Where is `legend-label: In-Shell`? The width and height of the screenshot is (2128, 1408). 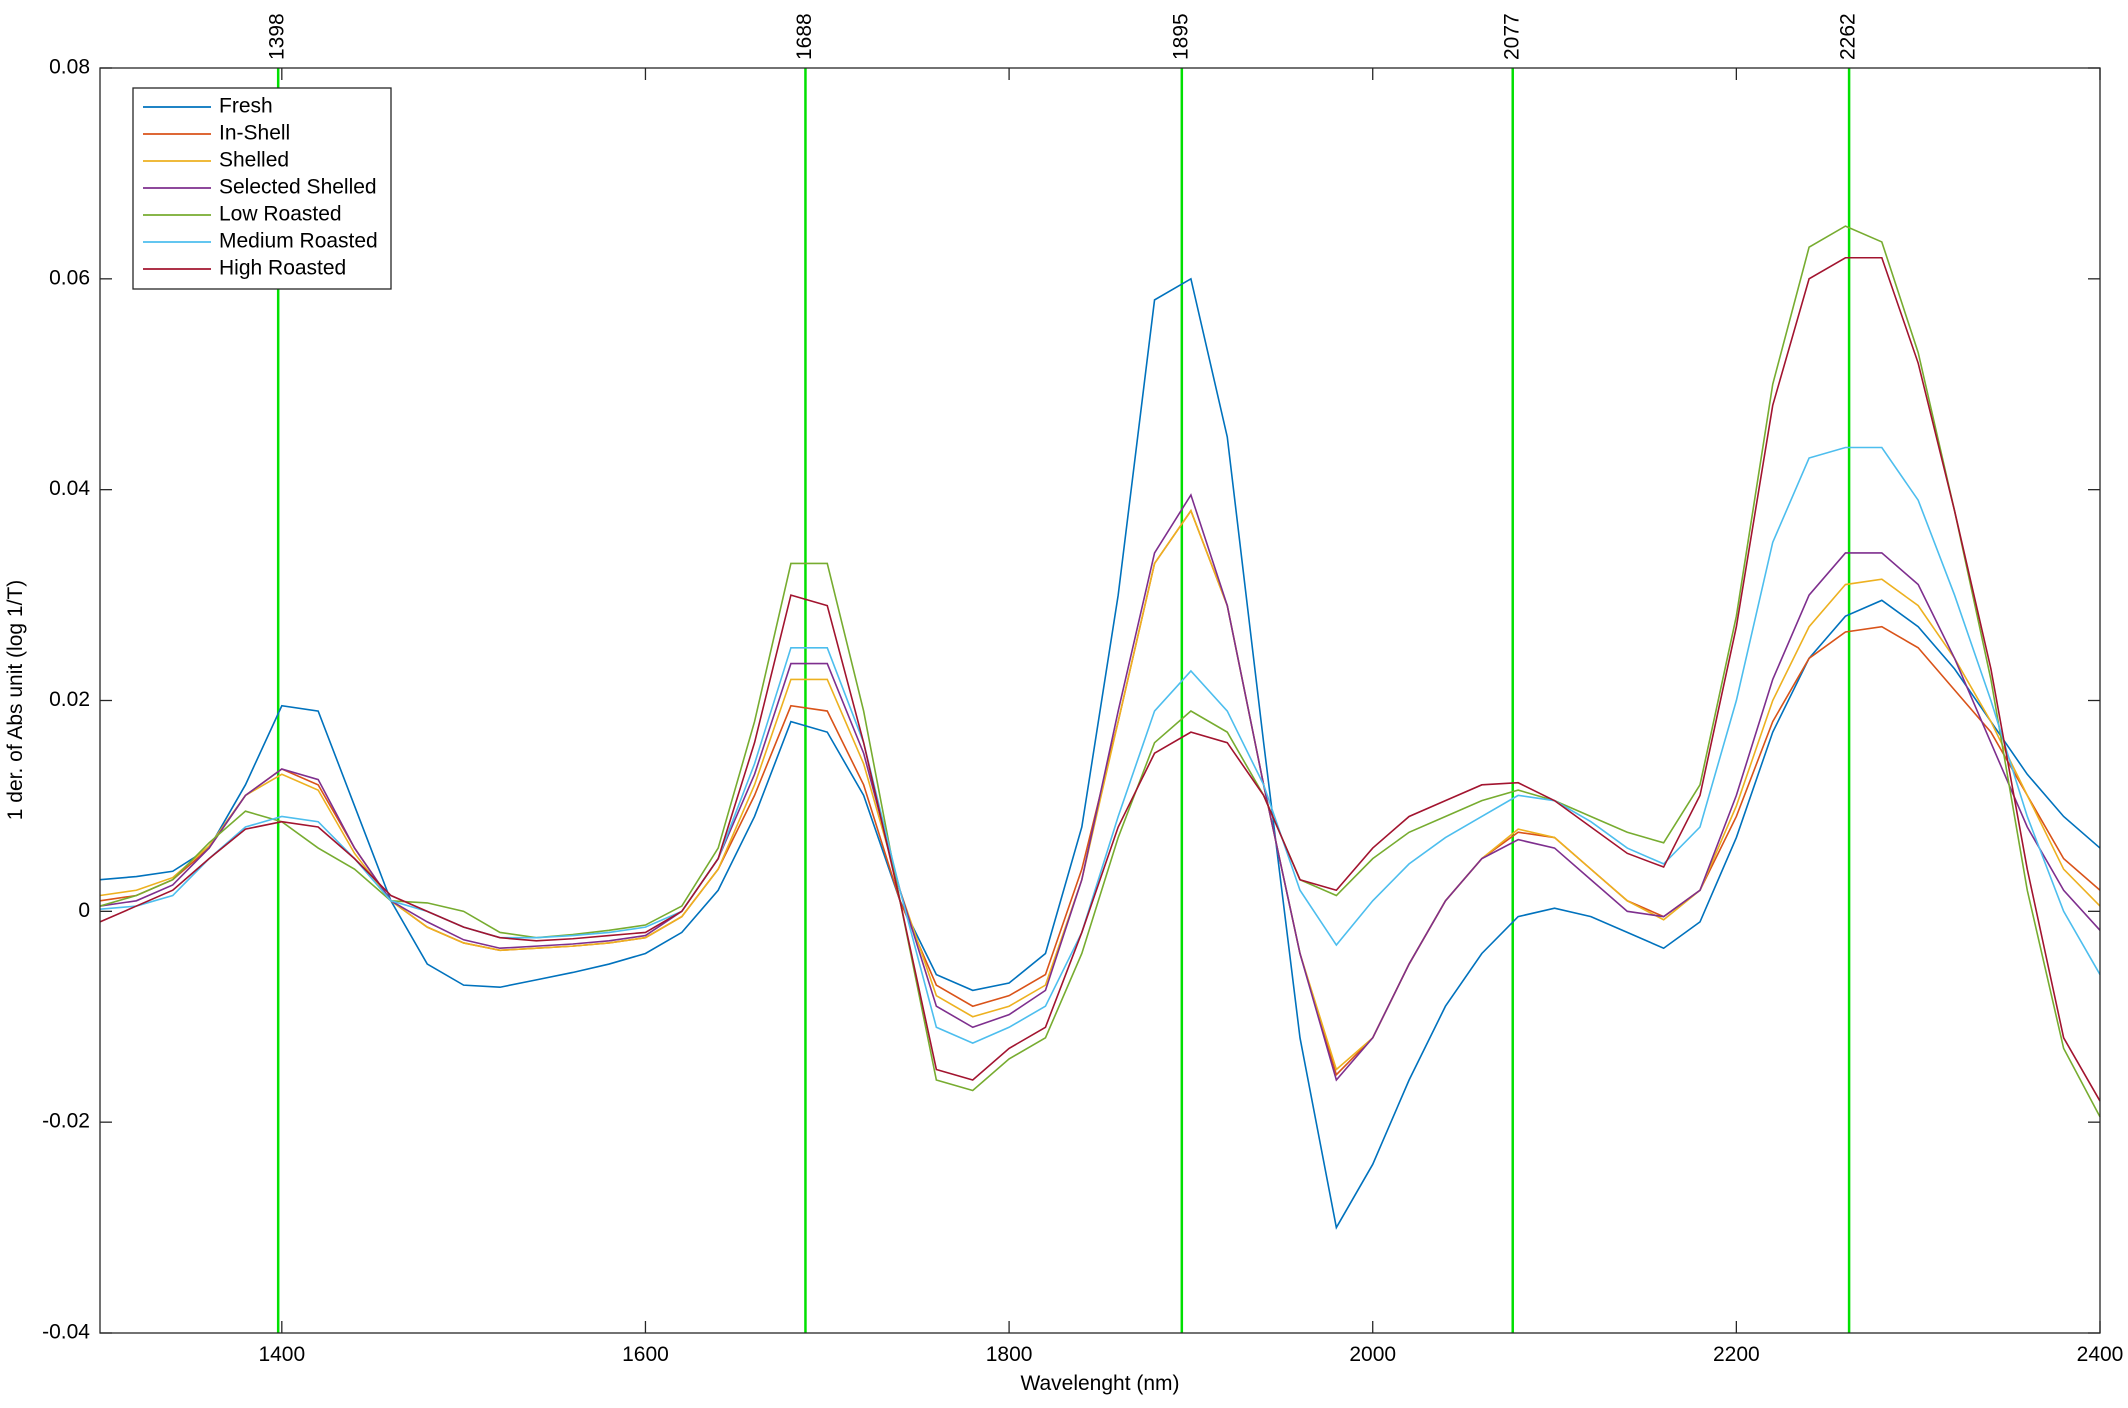 legend-label: In-Shell is located at coordinates (254, 133).